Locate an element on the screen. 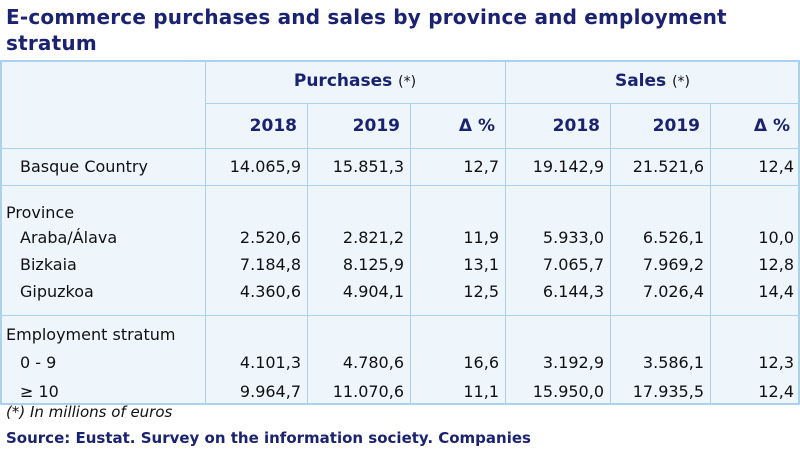 Image resolution: width=800 pixels, height=467 pixels. row-label: Araba/Álava is located at coordinates (69, 237).